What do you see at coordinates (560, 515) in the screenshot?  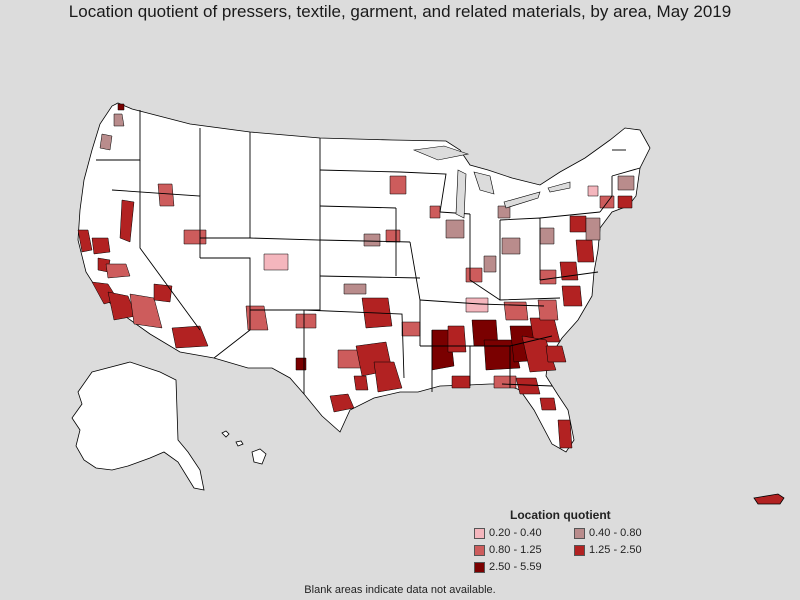 I see `legend-title: Location quotient` at bounding box center [560, 515].